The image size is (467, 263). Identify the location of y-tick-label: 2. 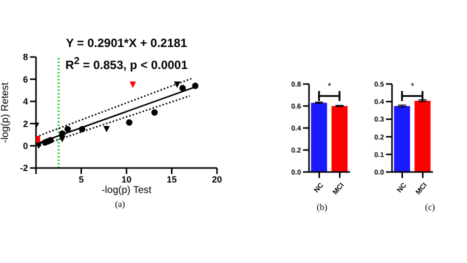
(25, 123).